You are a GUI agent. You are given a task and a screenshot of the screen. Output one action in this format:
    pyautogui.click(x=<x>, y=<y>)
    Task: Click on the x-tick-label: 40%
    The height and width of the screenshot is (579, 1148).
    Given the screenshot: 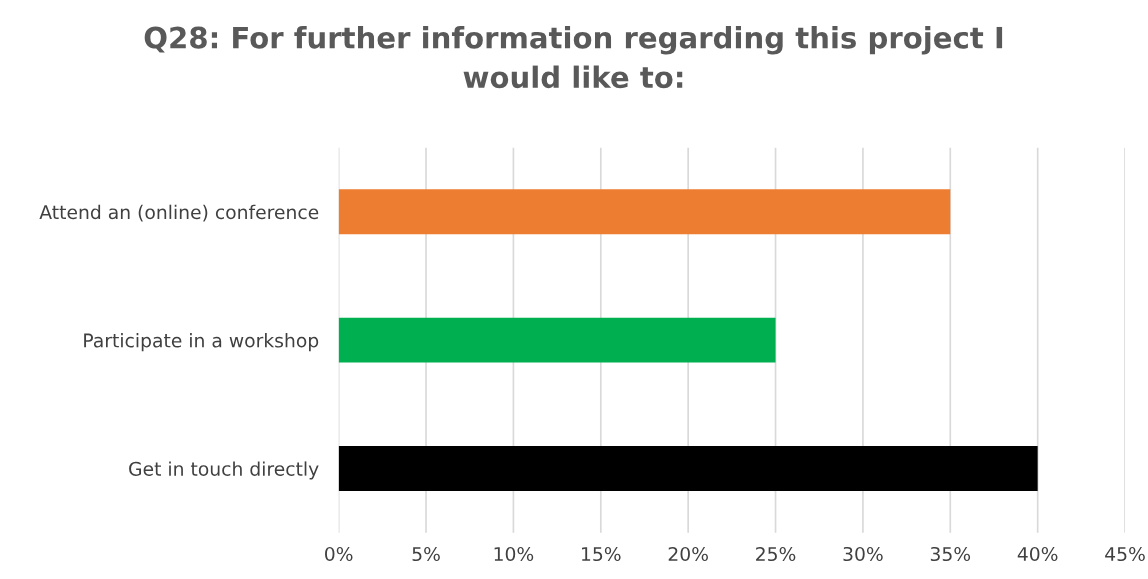 What is the action you would take?
    pyautogui.click(x=1037, y=554)
    